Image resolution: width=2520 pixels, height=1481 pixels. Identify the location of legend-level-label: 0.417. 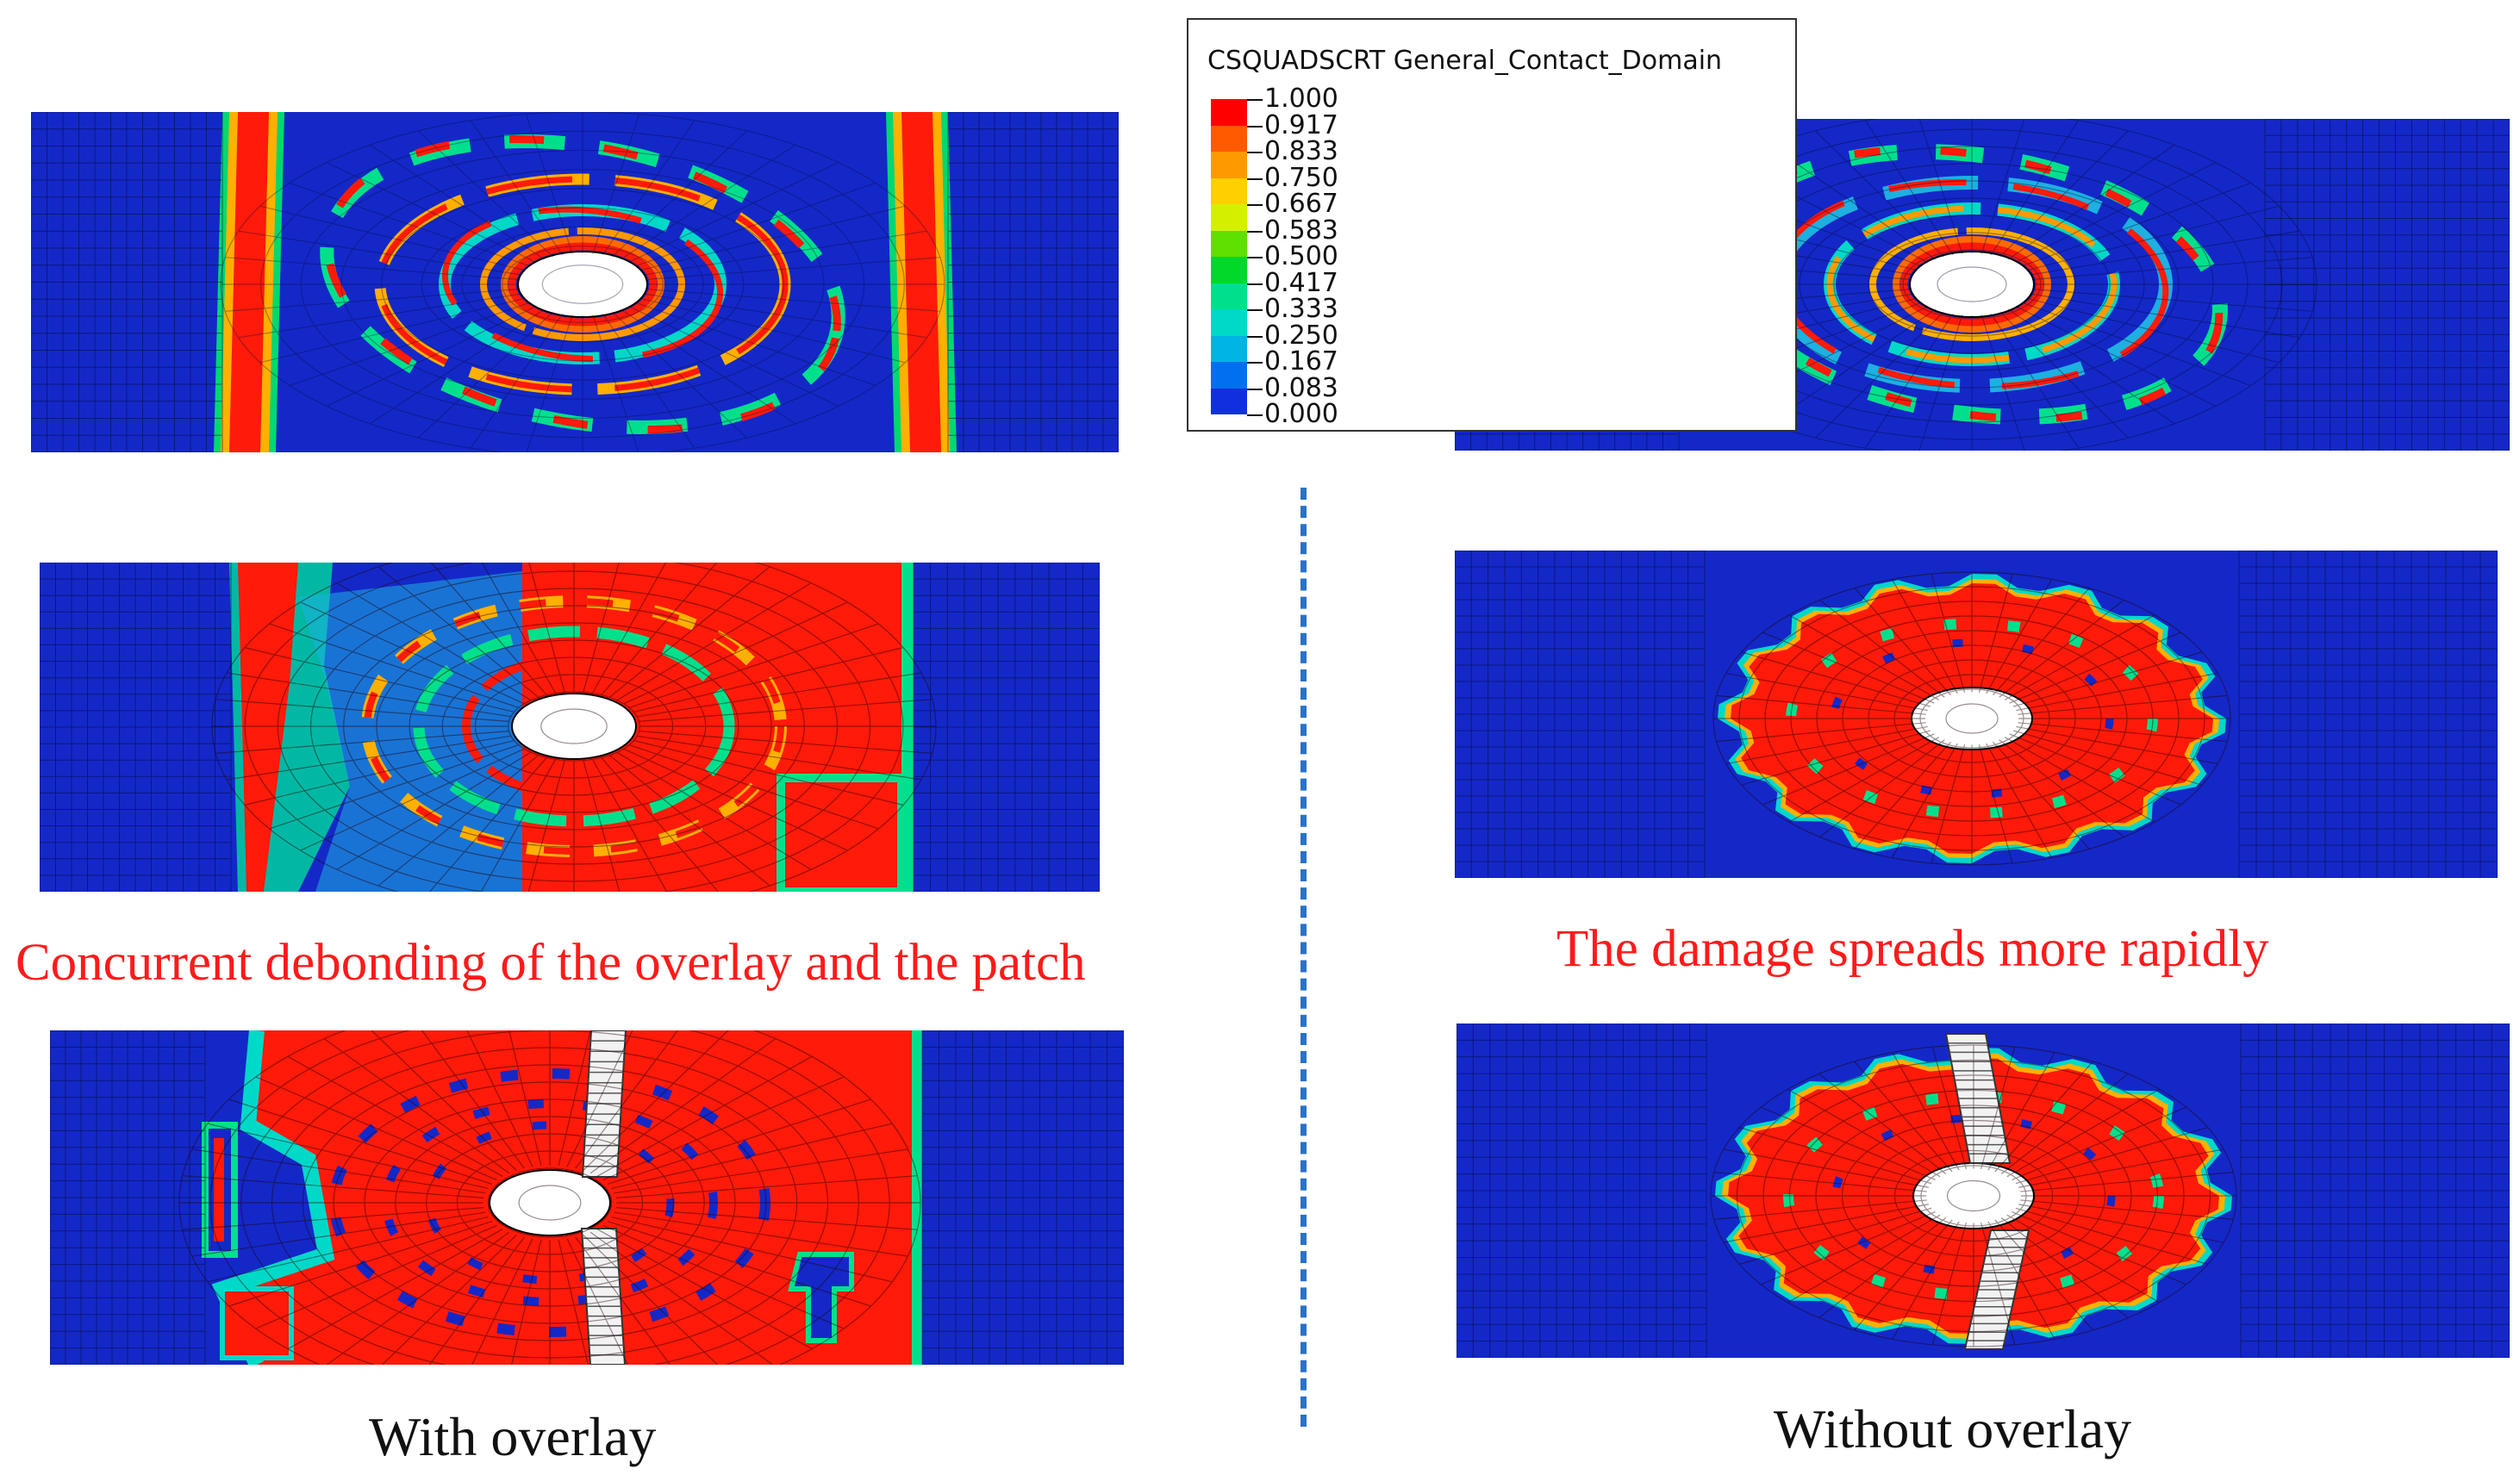
(1301, 282).